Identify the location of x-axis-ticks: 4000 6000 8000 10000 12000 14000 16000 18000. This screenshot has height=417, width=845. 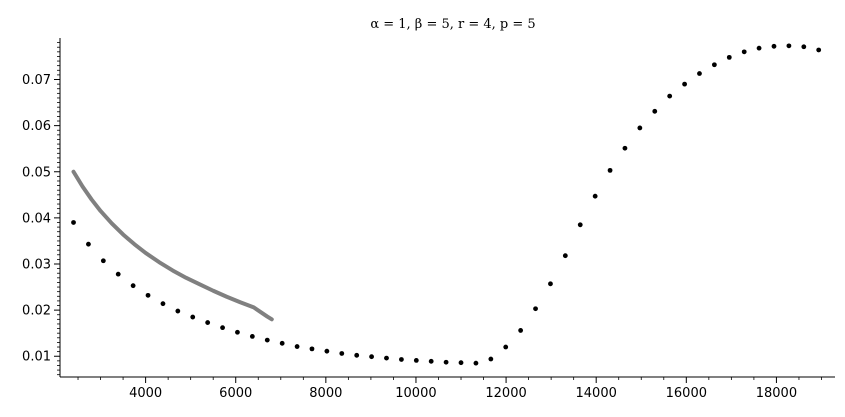
(449, 389).